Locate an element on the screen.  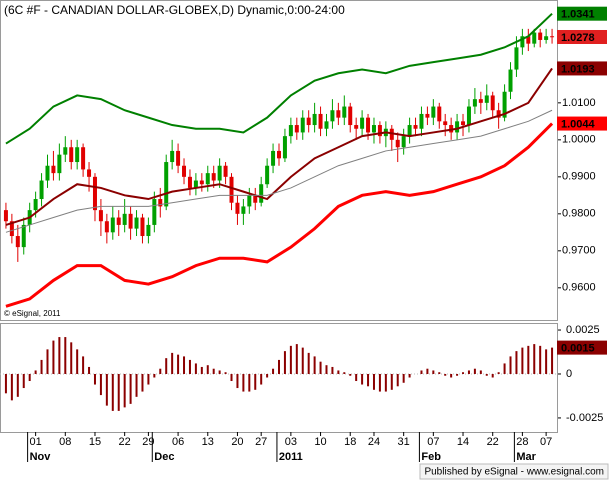
x-tick-label: 28 is located at coordinates (522, 442).